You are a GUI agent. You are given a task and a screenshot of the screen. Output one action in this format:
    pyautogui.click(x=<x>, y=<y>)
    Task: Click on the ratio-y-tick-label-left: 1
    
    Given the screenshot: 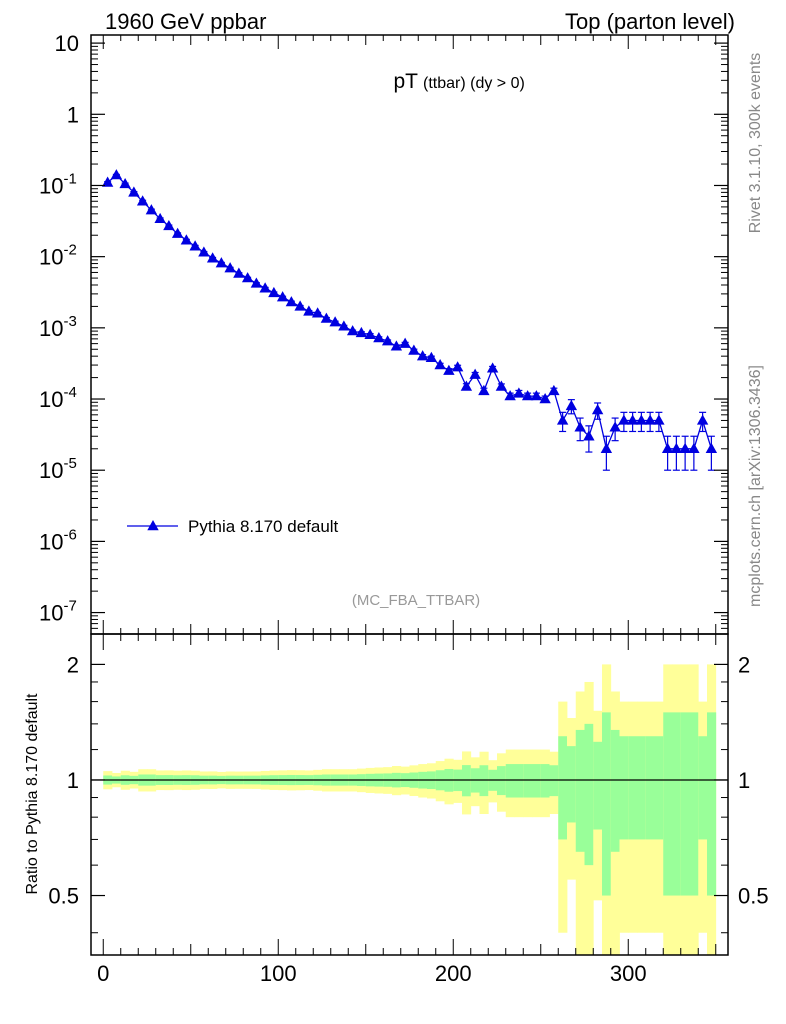 What is the action you would take?
    pyautogui.click(x=73, y=780)
    